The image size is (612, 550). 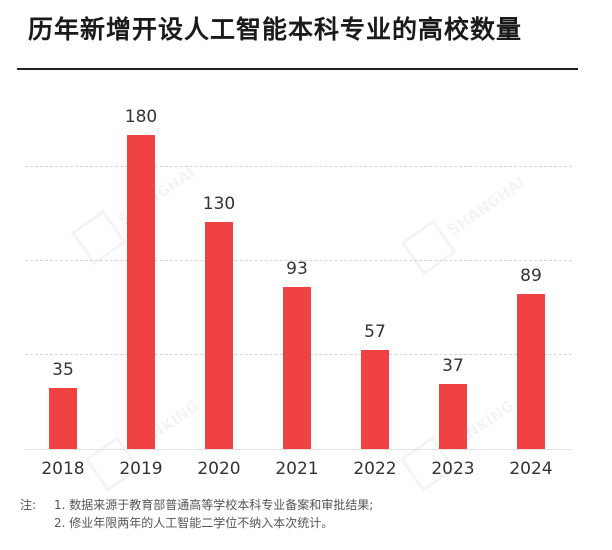 I want to click on bar-2023, so click(x=453, y=416).